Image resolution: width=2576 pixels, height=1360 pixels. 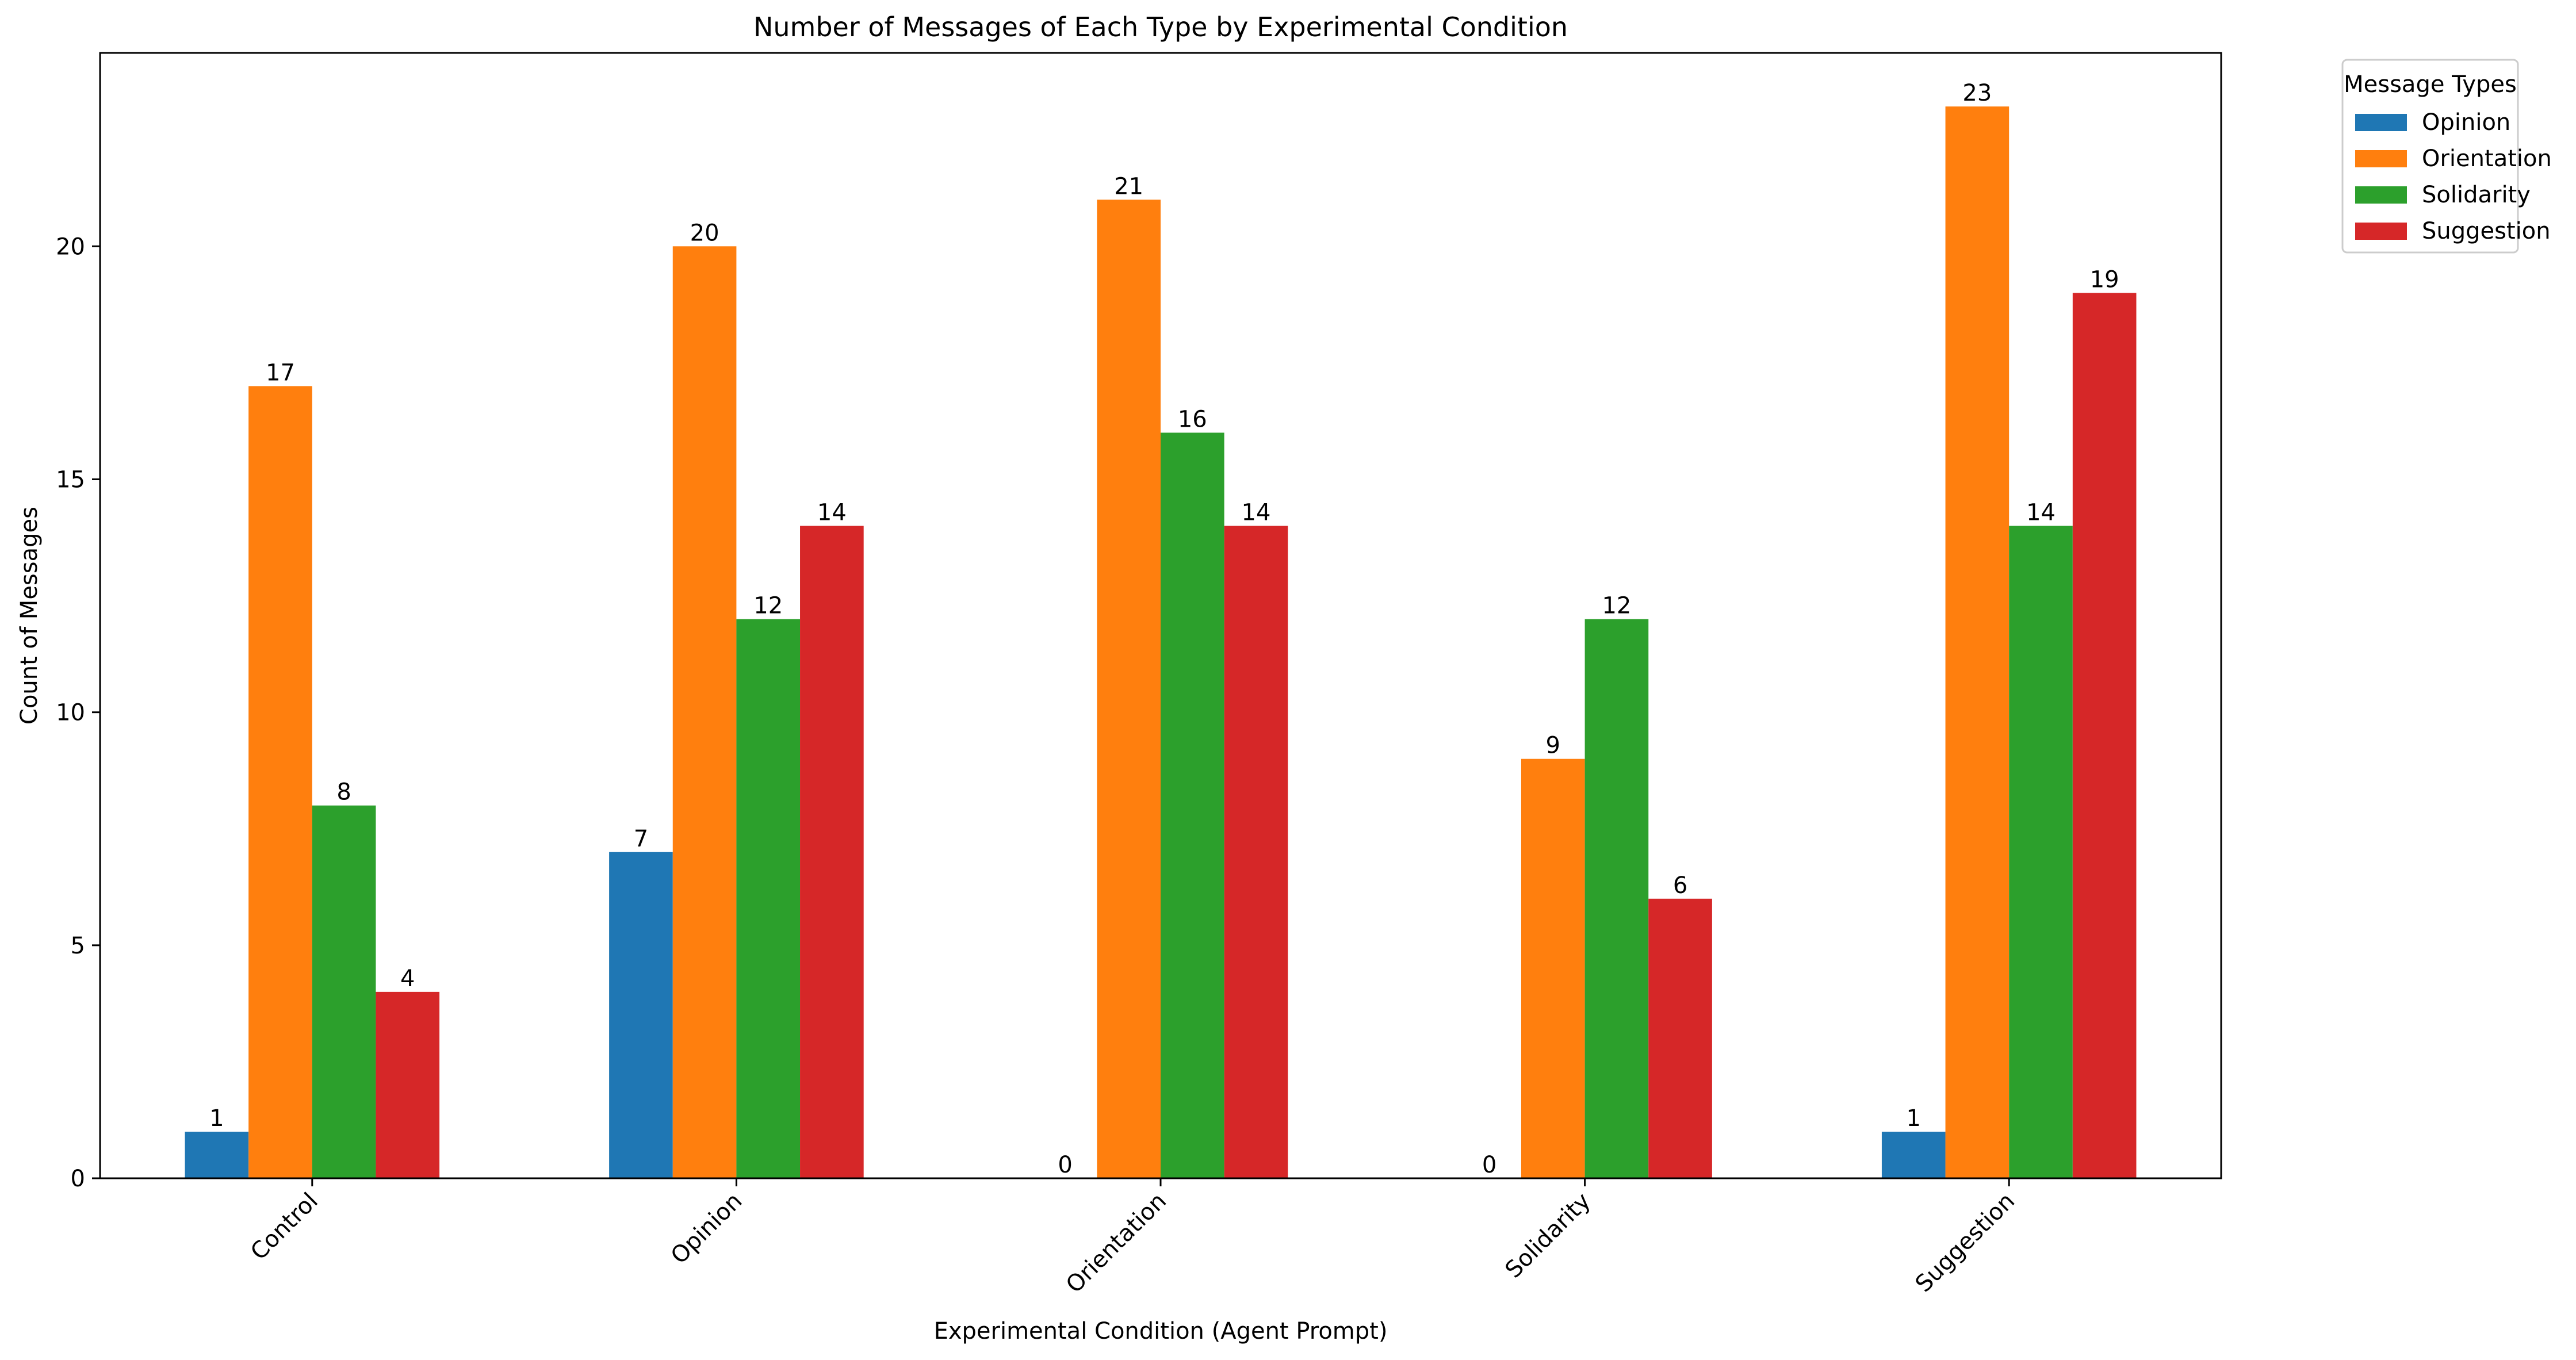 What do you see at coordinates (284, 1227) in the screenshot?
I see `x-tick-label-control: Control` at bounding box center [284, 1227].